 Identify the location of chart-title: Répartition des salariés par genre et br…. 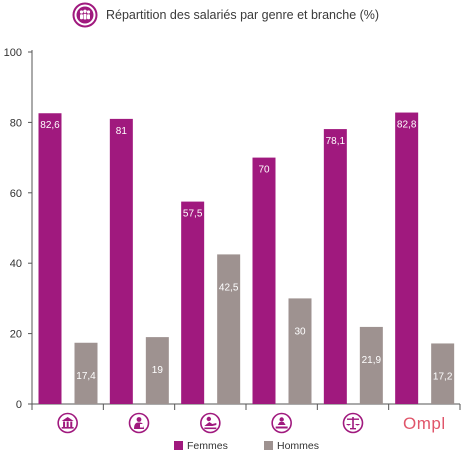
(243, 15).